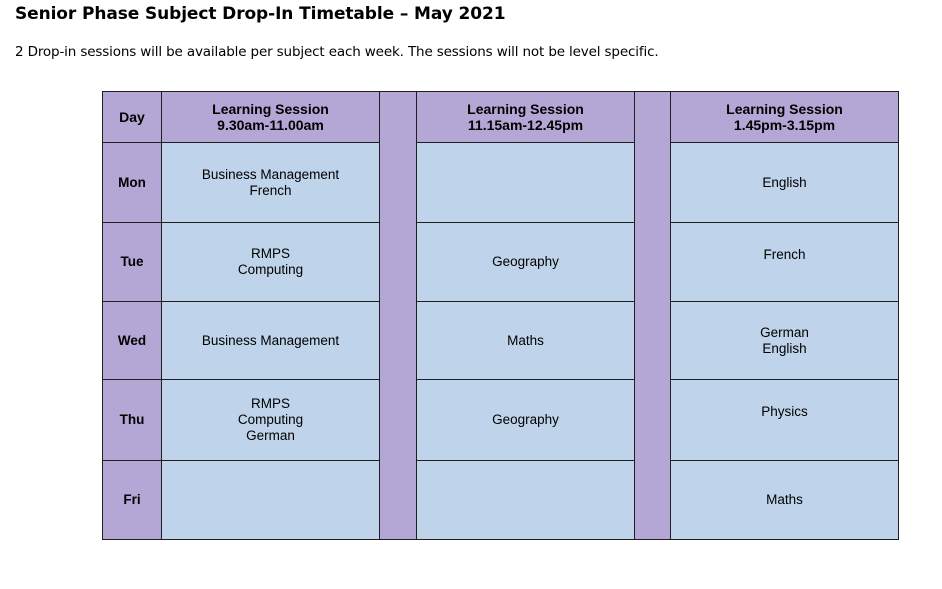 The height and width of the screenshot is (589, 942). I want to click on session-2-header: Learning Session 11.15am-12.45pm, so click(525, 117).